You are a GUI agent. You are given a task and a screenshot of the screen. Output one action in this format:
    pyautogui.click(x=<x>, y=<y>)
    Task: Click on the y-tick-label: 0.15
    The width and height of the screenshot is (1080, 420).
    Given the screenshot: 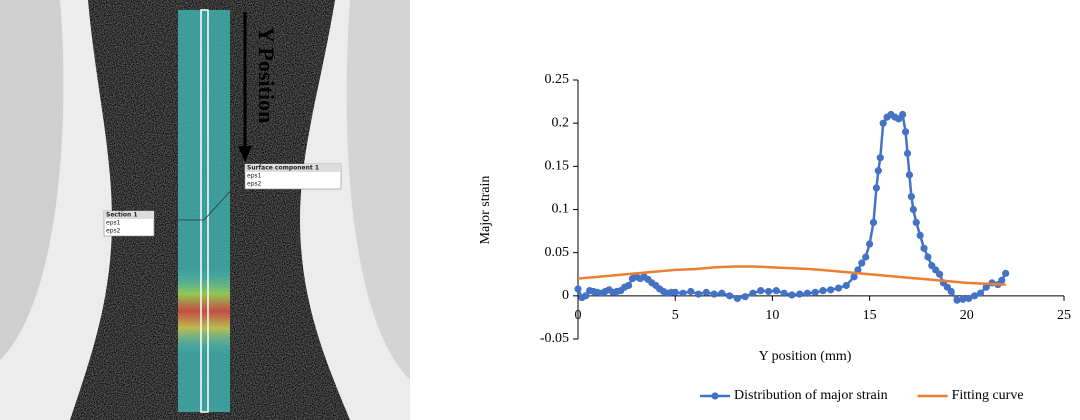 What is the action you would take?
    pyautogui.click(x=557, y=166)
    